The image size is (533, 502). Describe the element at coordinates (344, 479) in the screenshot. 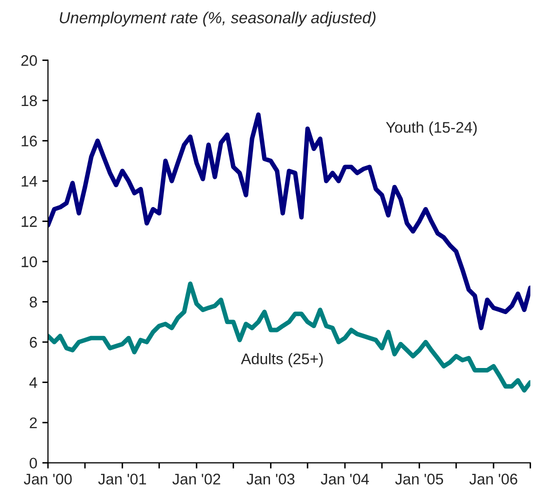

I see `x-tick-label: Jan '04` at that location.